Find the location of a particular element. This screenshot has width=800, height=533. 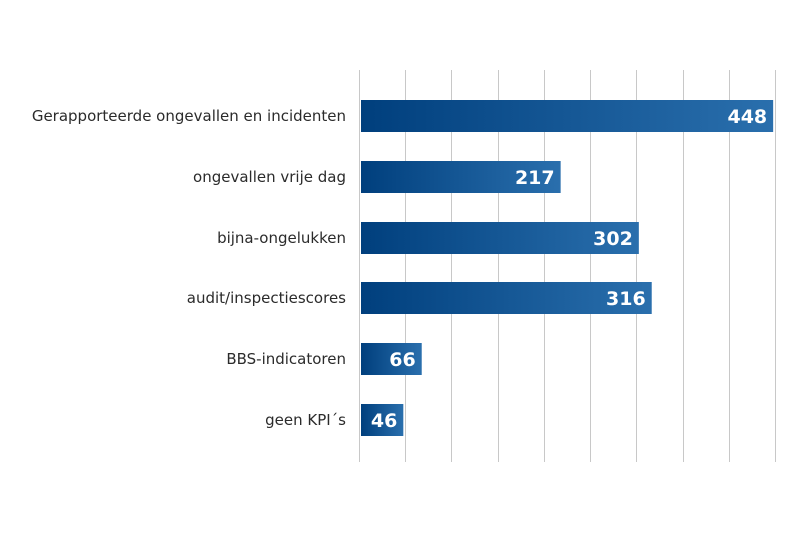

data-label: 46 is located at coordinates (384, 421).